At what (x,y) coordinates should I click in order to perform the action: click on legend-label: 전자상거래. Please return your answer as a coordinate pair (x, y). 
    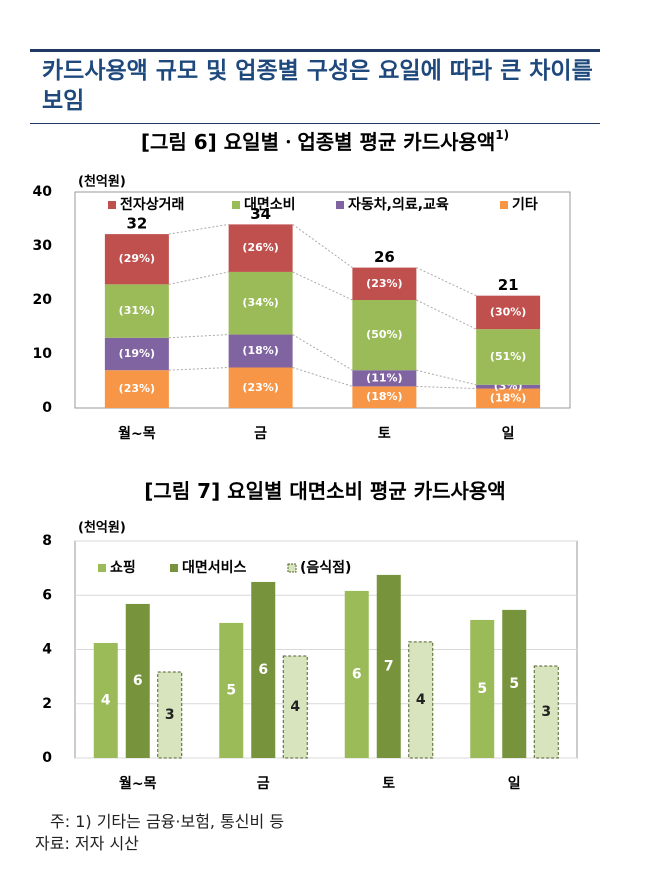
    Looking at the image, I should click on (152, 204).